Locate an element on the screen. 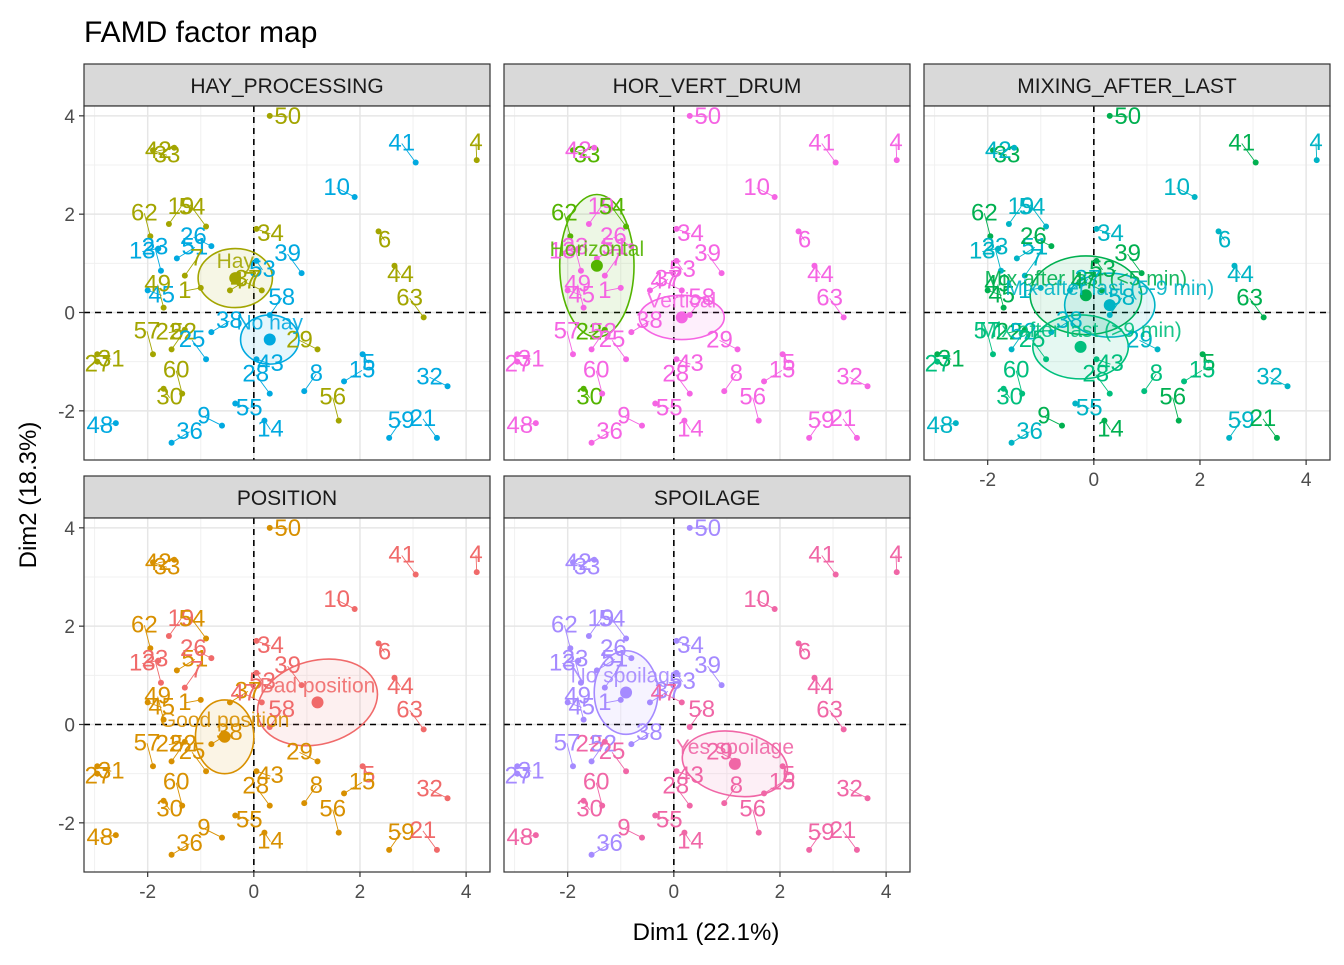  point-label-19: 19 is located at coordinates (1021, 206).